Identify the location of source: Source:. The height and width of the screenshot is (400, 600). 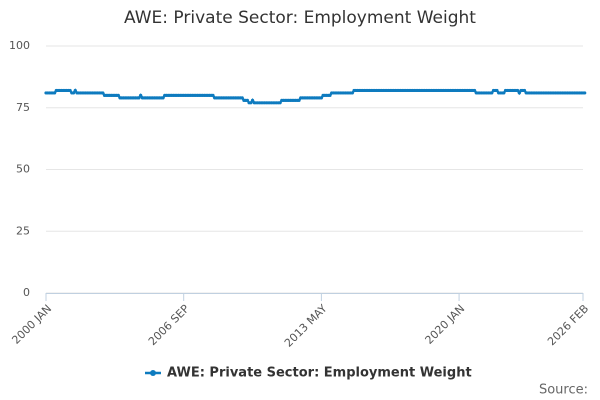
(563, 390).